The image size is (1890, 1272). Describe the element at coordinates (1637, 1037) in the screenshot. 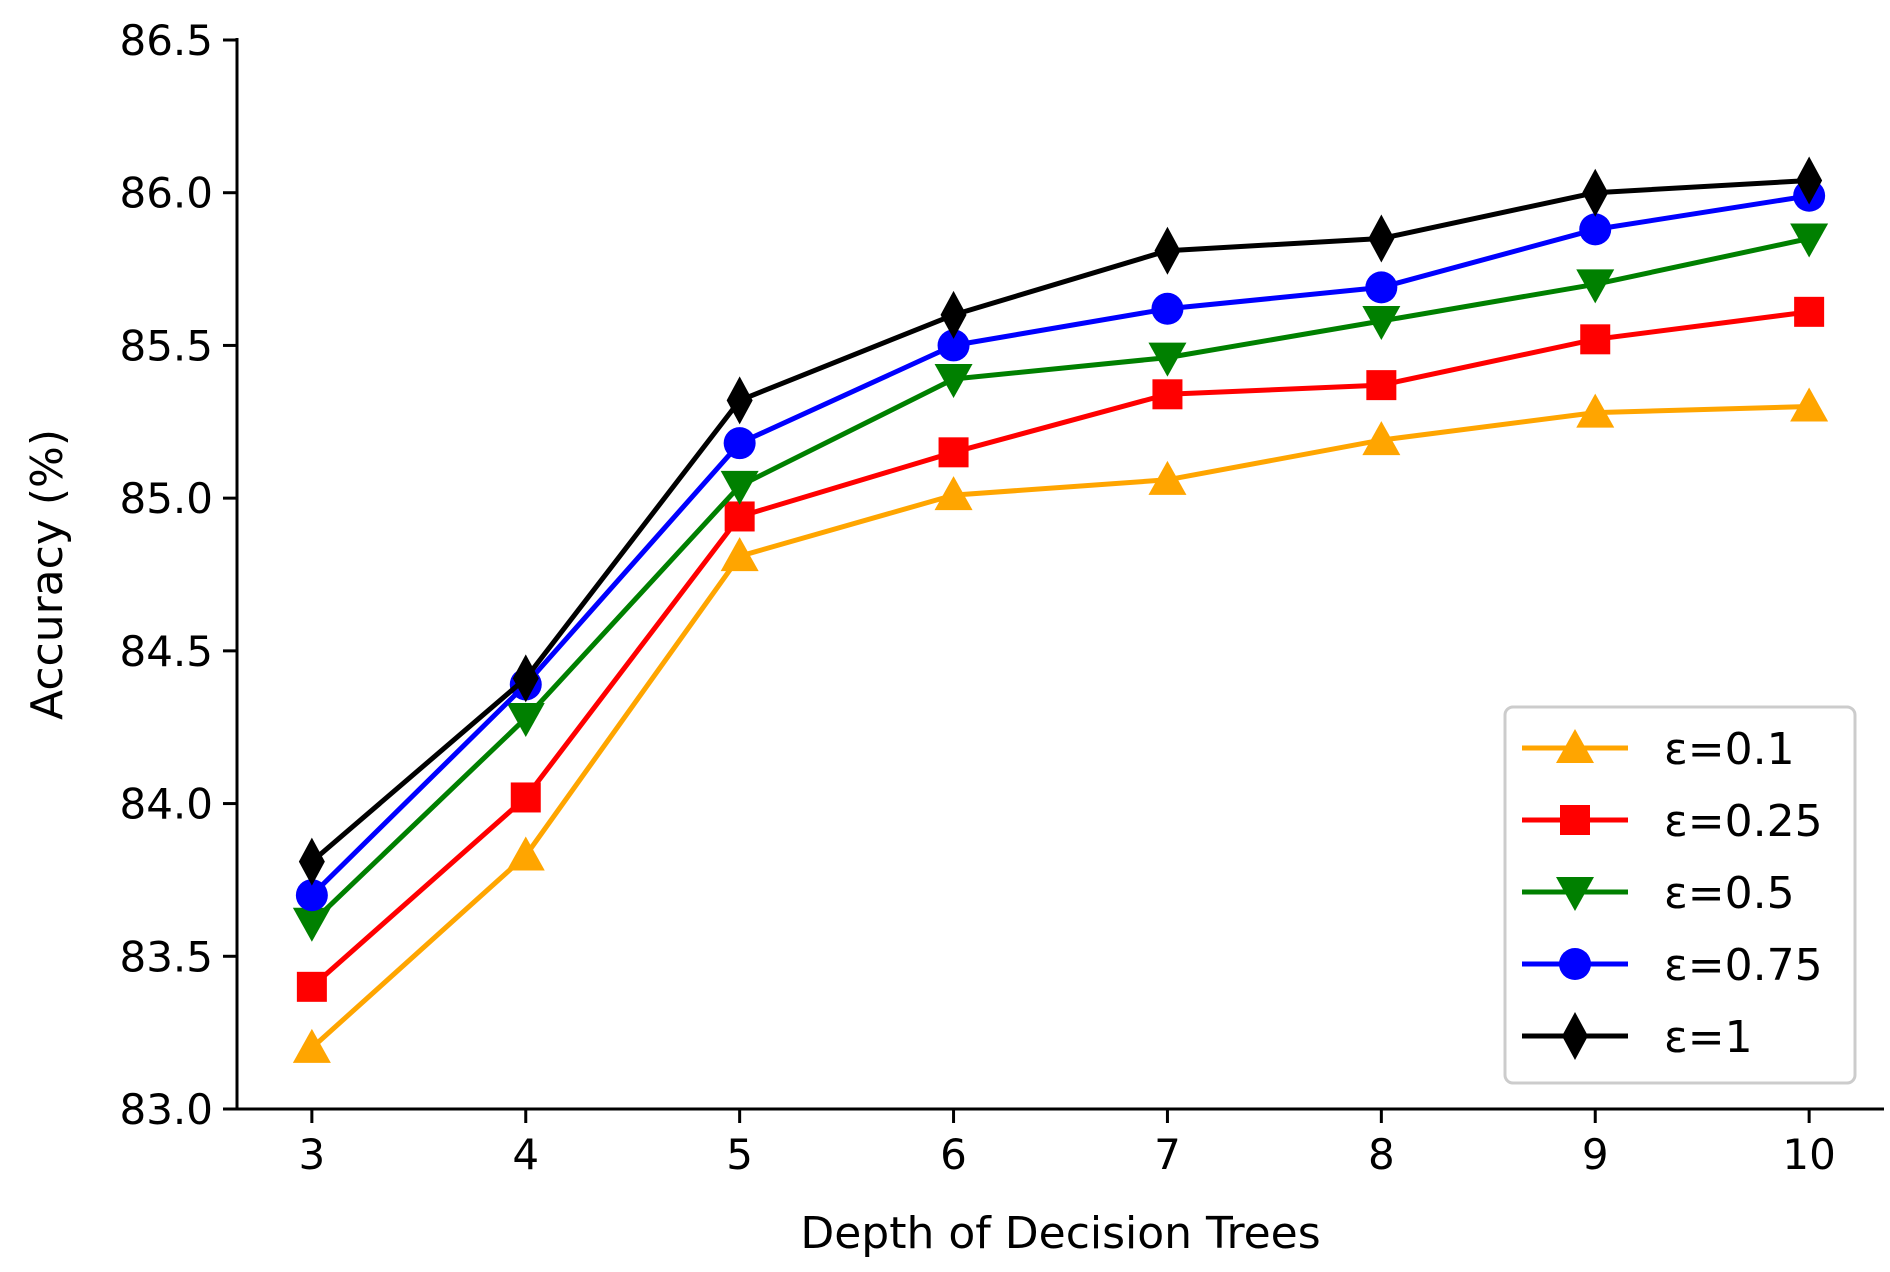

I see `legend-entry: ε=1` at that location.